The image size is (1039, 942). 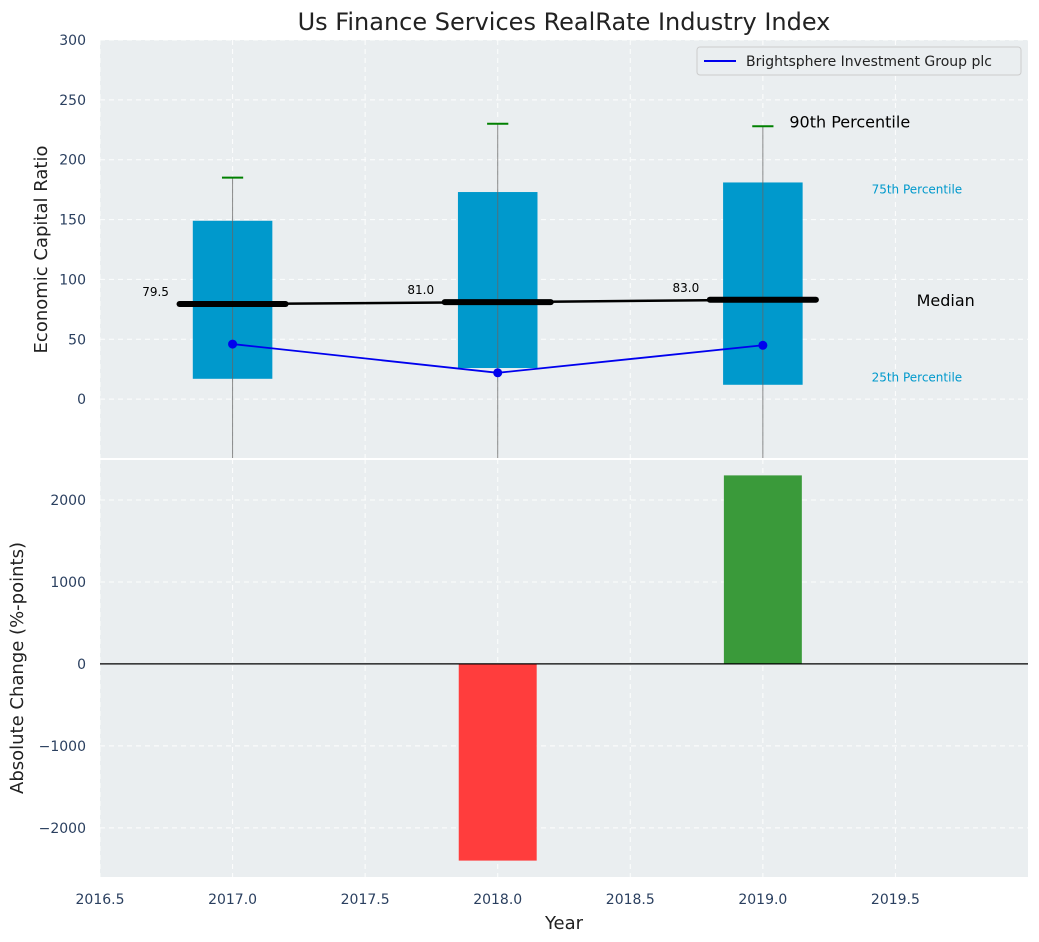 What do you see at coordinates (100, 900) in the screenshot?
I see `x-tick-label: 2016.5` at bounding box center [100, 900].